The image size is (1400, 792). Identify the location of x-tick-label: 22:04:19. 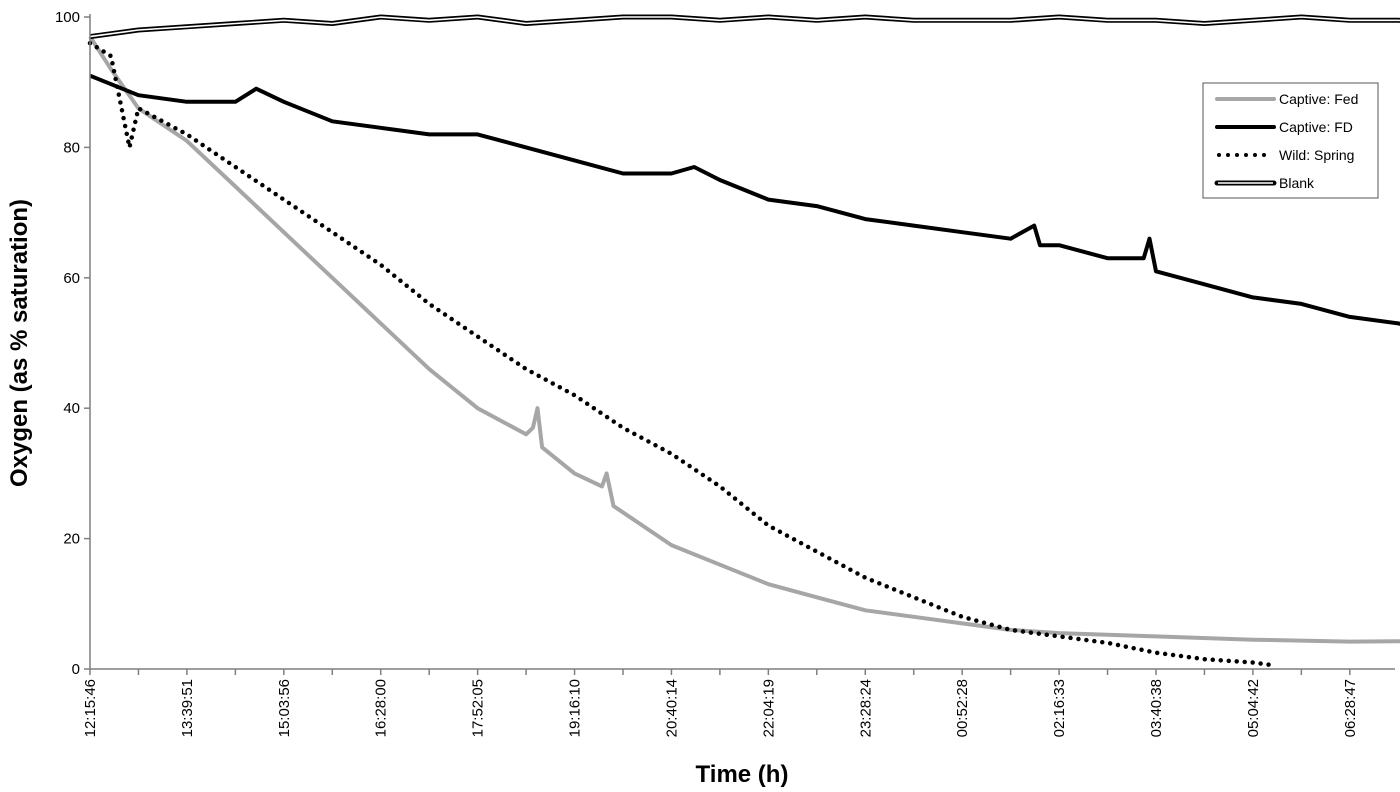
(768, 708).